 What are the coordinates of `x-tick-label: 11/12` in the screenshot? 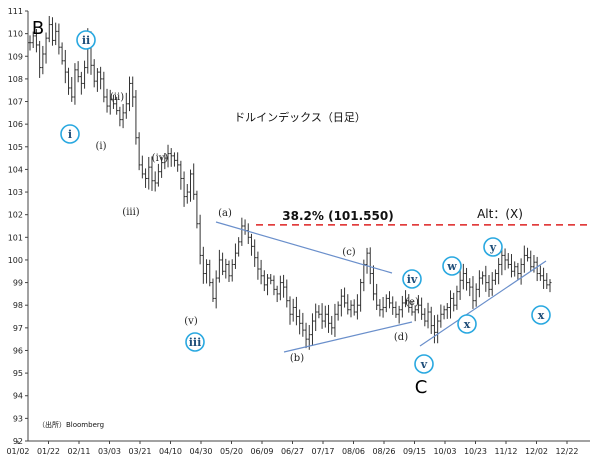 It's located at (505, 451).